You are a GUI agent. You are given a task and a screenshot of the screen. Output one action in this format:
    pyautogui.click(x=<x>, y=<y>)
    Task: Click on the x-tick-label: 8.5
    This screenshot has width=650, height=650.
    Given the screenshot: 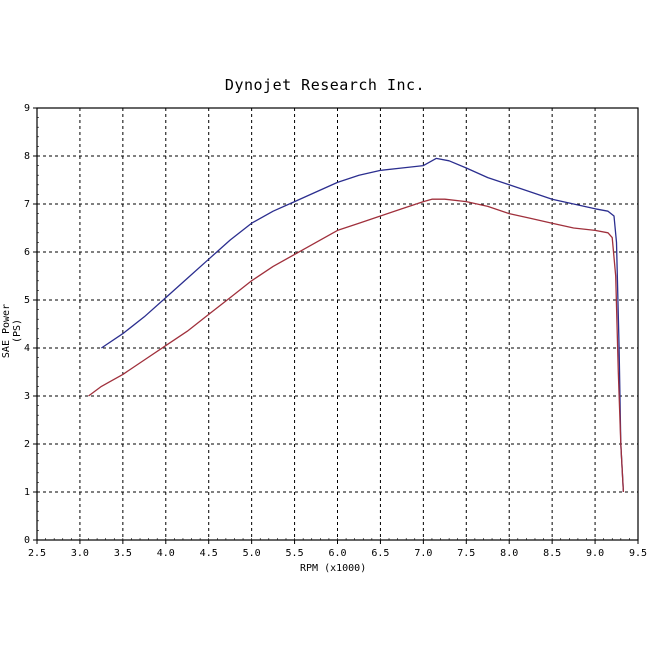 What is the action you would take?
    pyautogui.click(x=552, y=553)
    